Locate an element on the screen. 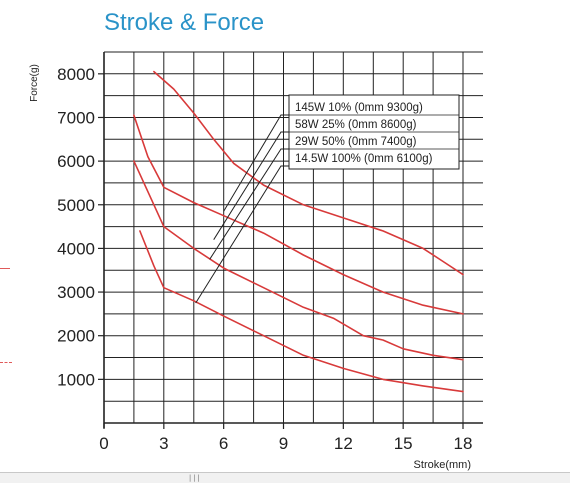 Image resolution: width=570 pixels, height=488 pixels. legend-entry: 145W 10% (0mm 9300g) is located at coordinates (359, 108).